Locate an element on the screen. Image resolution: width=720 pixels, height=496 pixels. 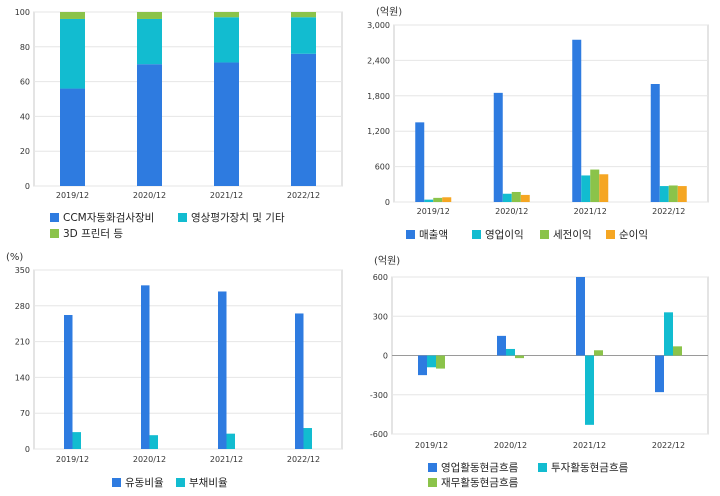
y-tick-label: 1,200 is located at coordinates (378, 131).